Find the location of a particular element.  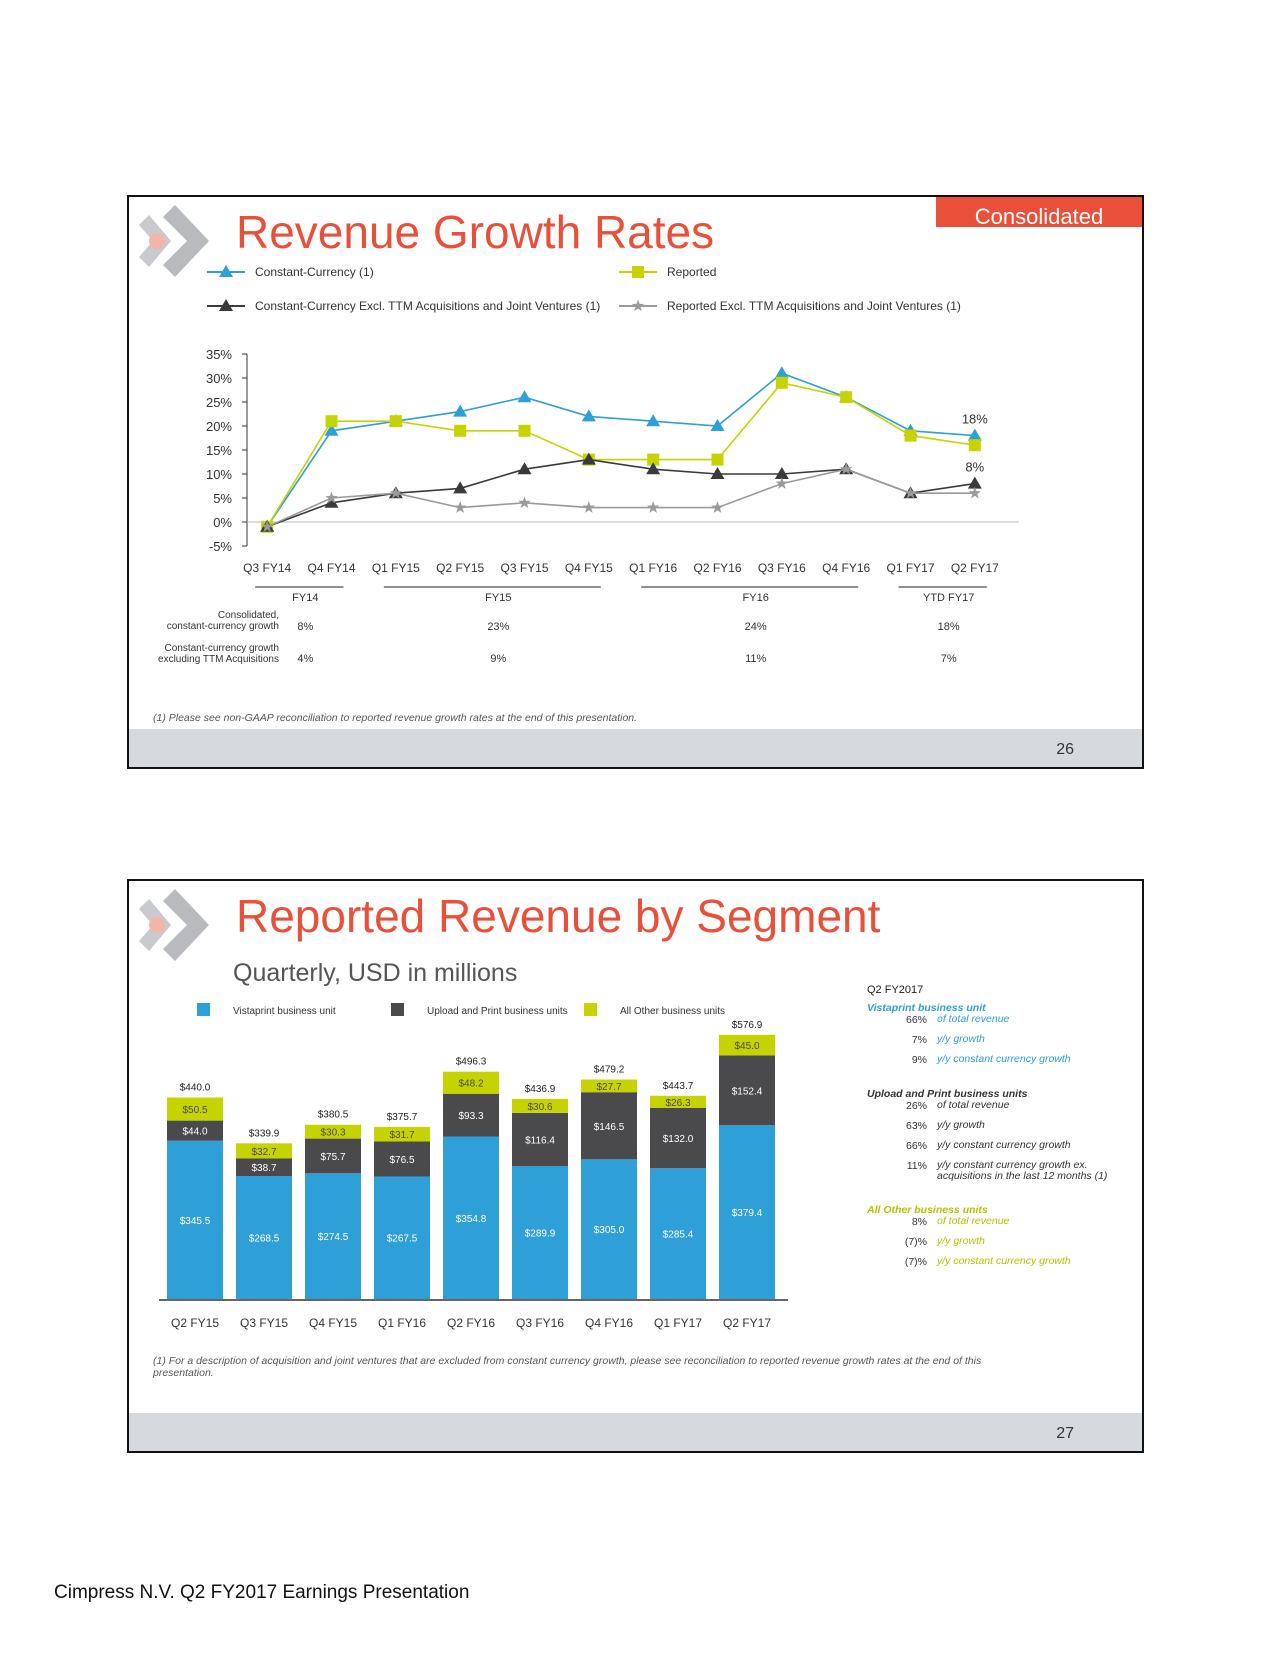

panel-metric-row: 63% y/y growth is located at coordinates (1002, 1130).